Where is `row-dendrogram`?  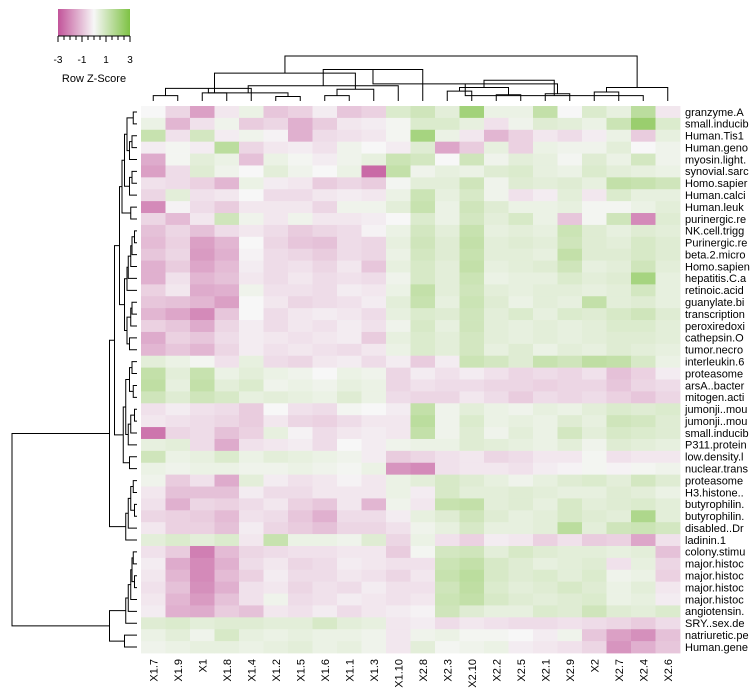 row-dendrogram is located at coordinates (74, 379).